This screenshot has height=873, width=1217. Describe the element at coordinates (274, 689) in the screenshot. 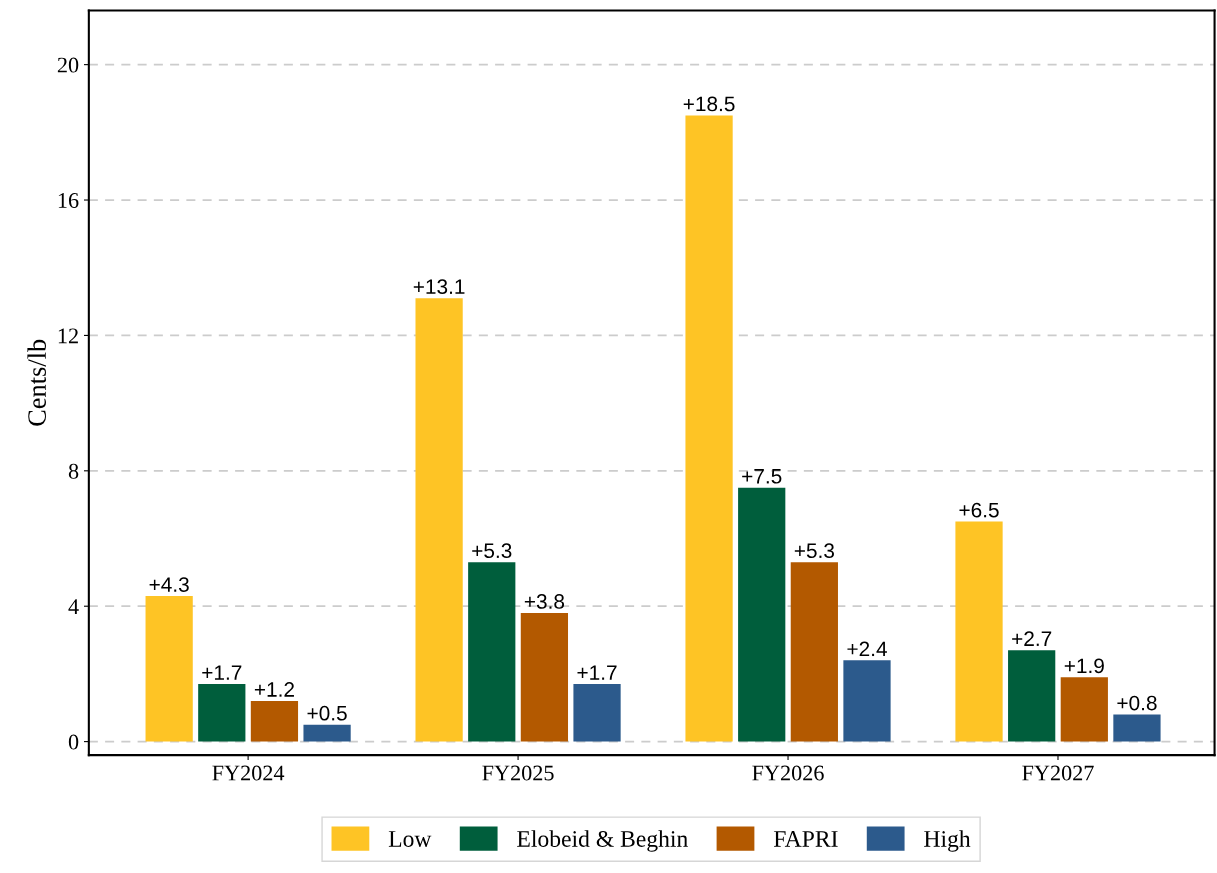

I see `data-label: +1.2` at that location.